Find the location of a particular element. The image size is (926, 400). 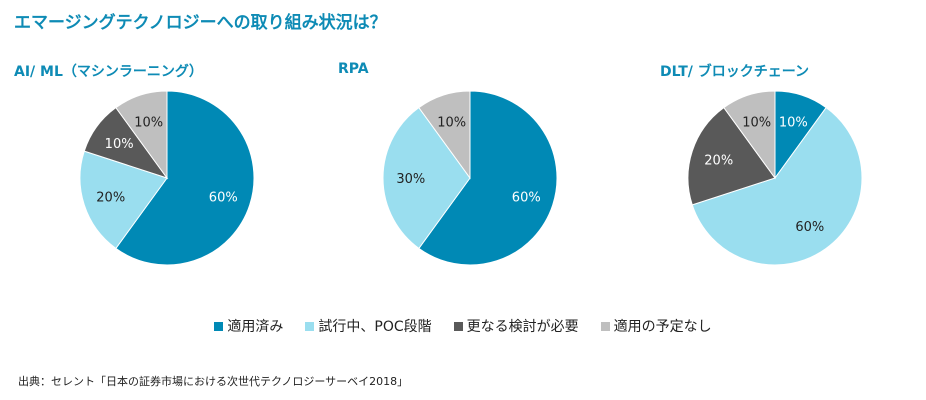

source-note: 出典：セレント「日本の証券市場における次世代テクノロジーサーベイ2018」 is located at coordinates (213, 381).